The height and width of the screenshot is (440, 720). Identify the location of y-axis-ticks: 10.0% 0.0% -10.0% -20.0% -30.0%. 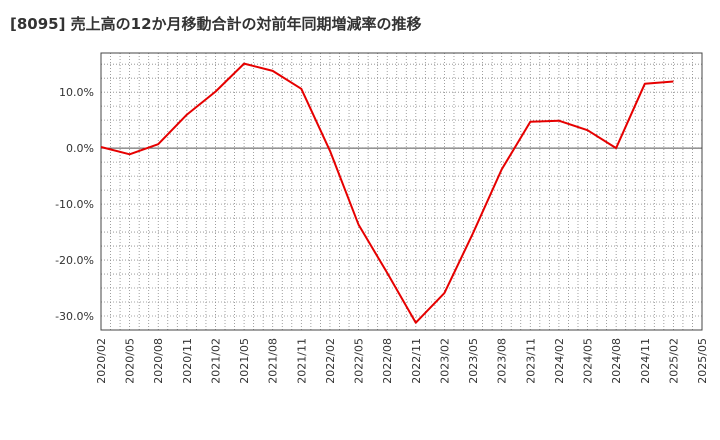
(74, 204).